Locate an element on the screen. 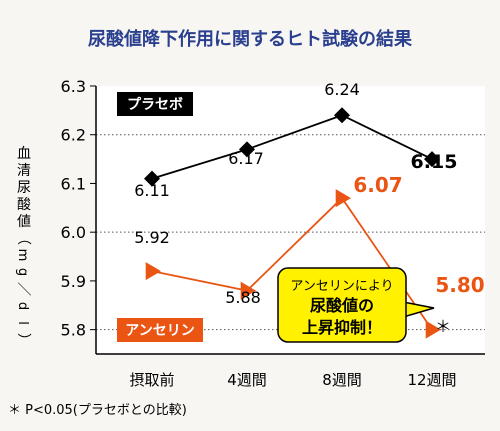 The width and height of the screenshot is (500, 431). legend-placebo-box is located at coordinates (155, 104).